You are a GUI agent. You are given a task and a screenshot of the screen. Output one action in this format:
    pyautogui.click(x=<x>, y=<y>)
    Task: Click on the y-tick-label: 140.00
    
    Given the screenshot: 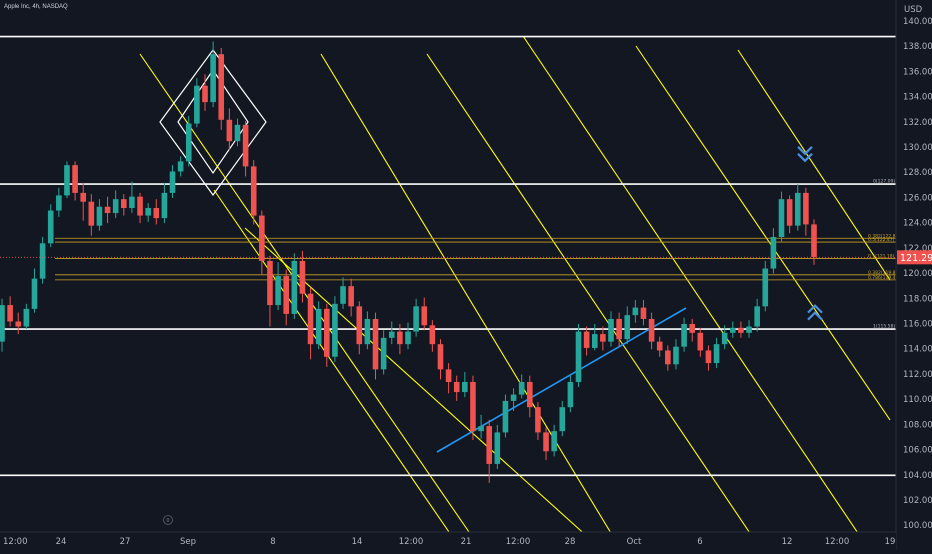 What is the action you would take?
    pyautogui.click(x=917, y=22)
    